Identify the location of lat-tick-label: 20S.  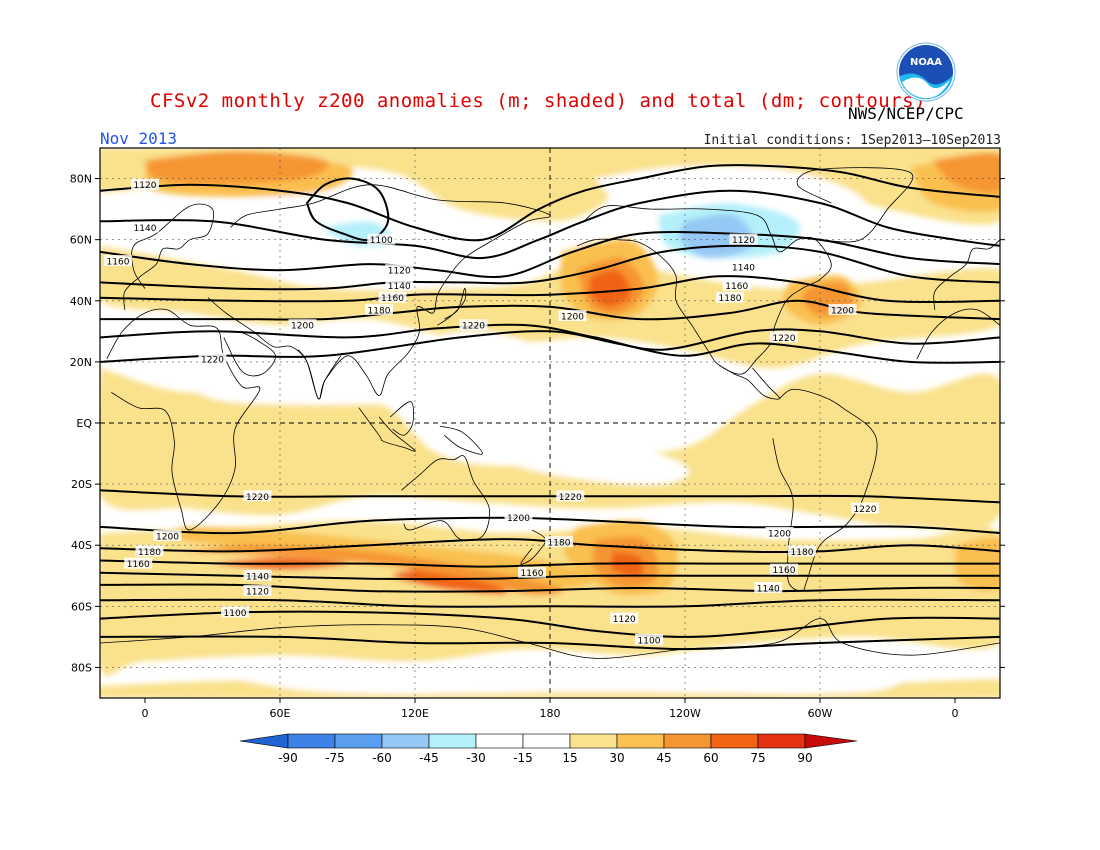
(81, 484).